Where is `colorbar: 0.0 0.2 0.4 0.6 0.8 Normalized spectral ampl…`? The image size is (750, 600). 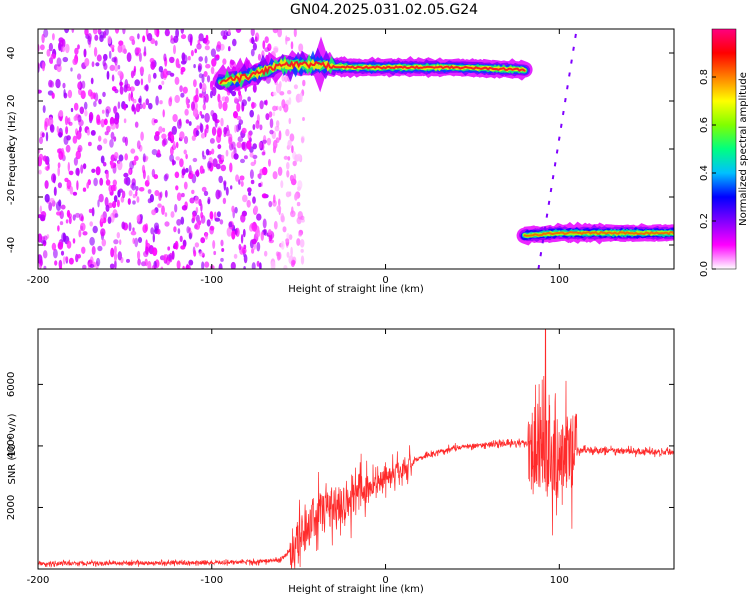
colorbar: 0.0 0.2 0.4 0.6 0.8 Normalized spectral ampl… is located at coordinates (724, 152).